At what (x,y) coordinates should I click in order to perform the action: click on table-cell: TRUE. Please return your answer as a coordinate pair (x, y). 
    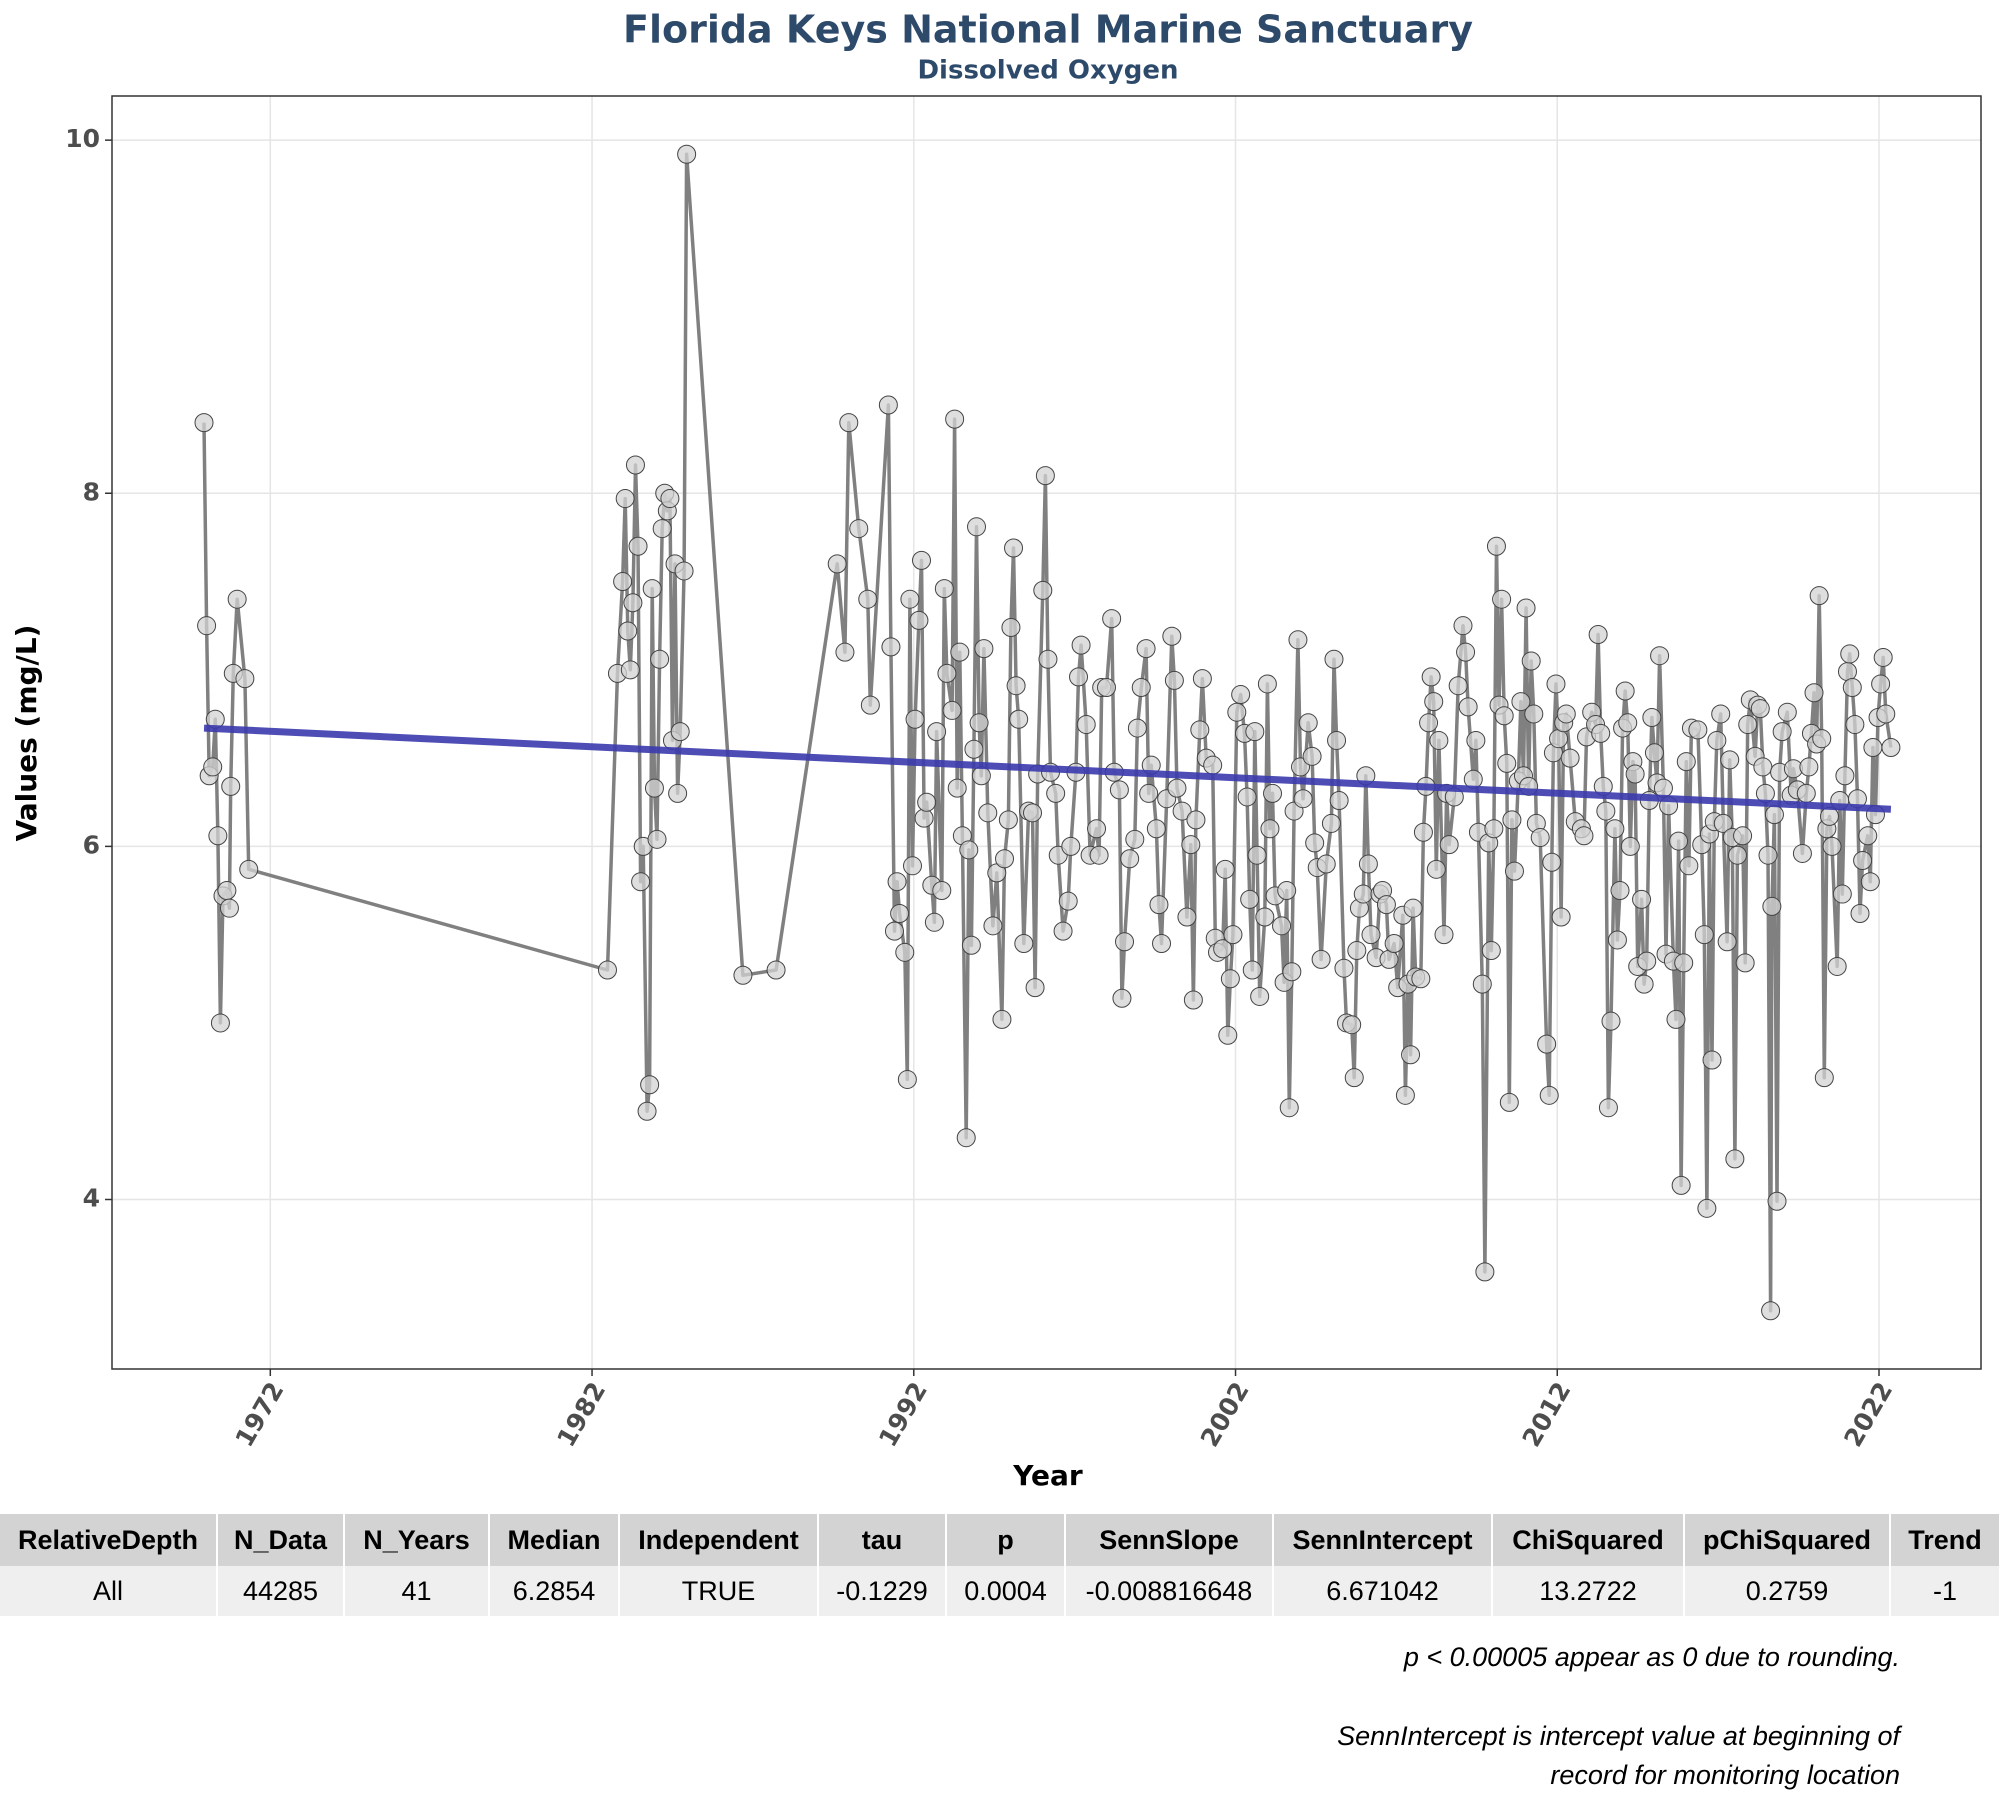
    Looking at the image, I should click on (719, 1591).